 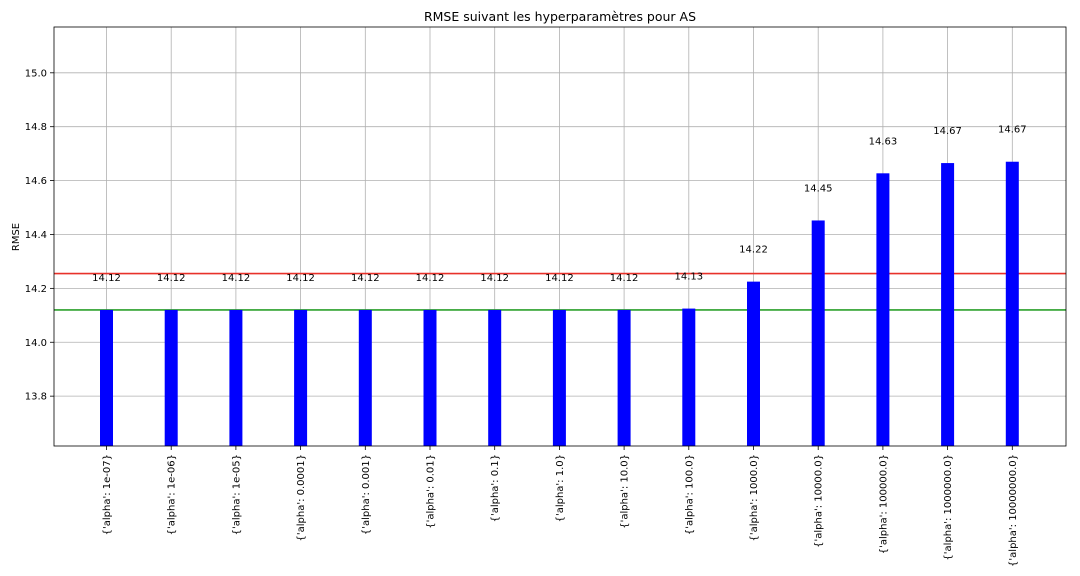 I want to click on y-tick-label: 13.8, so click(x=36, y=397).